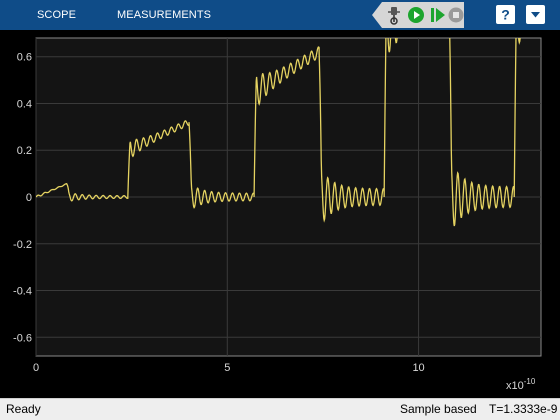 The height and width of the screenshot is (420, 560). I want to click on x-tick-label: 0, so click(36, 368).